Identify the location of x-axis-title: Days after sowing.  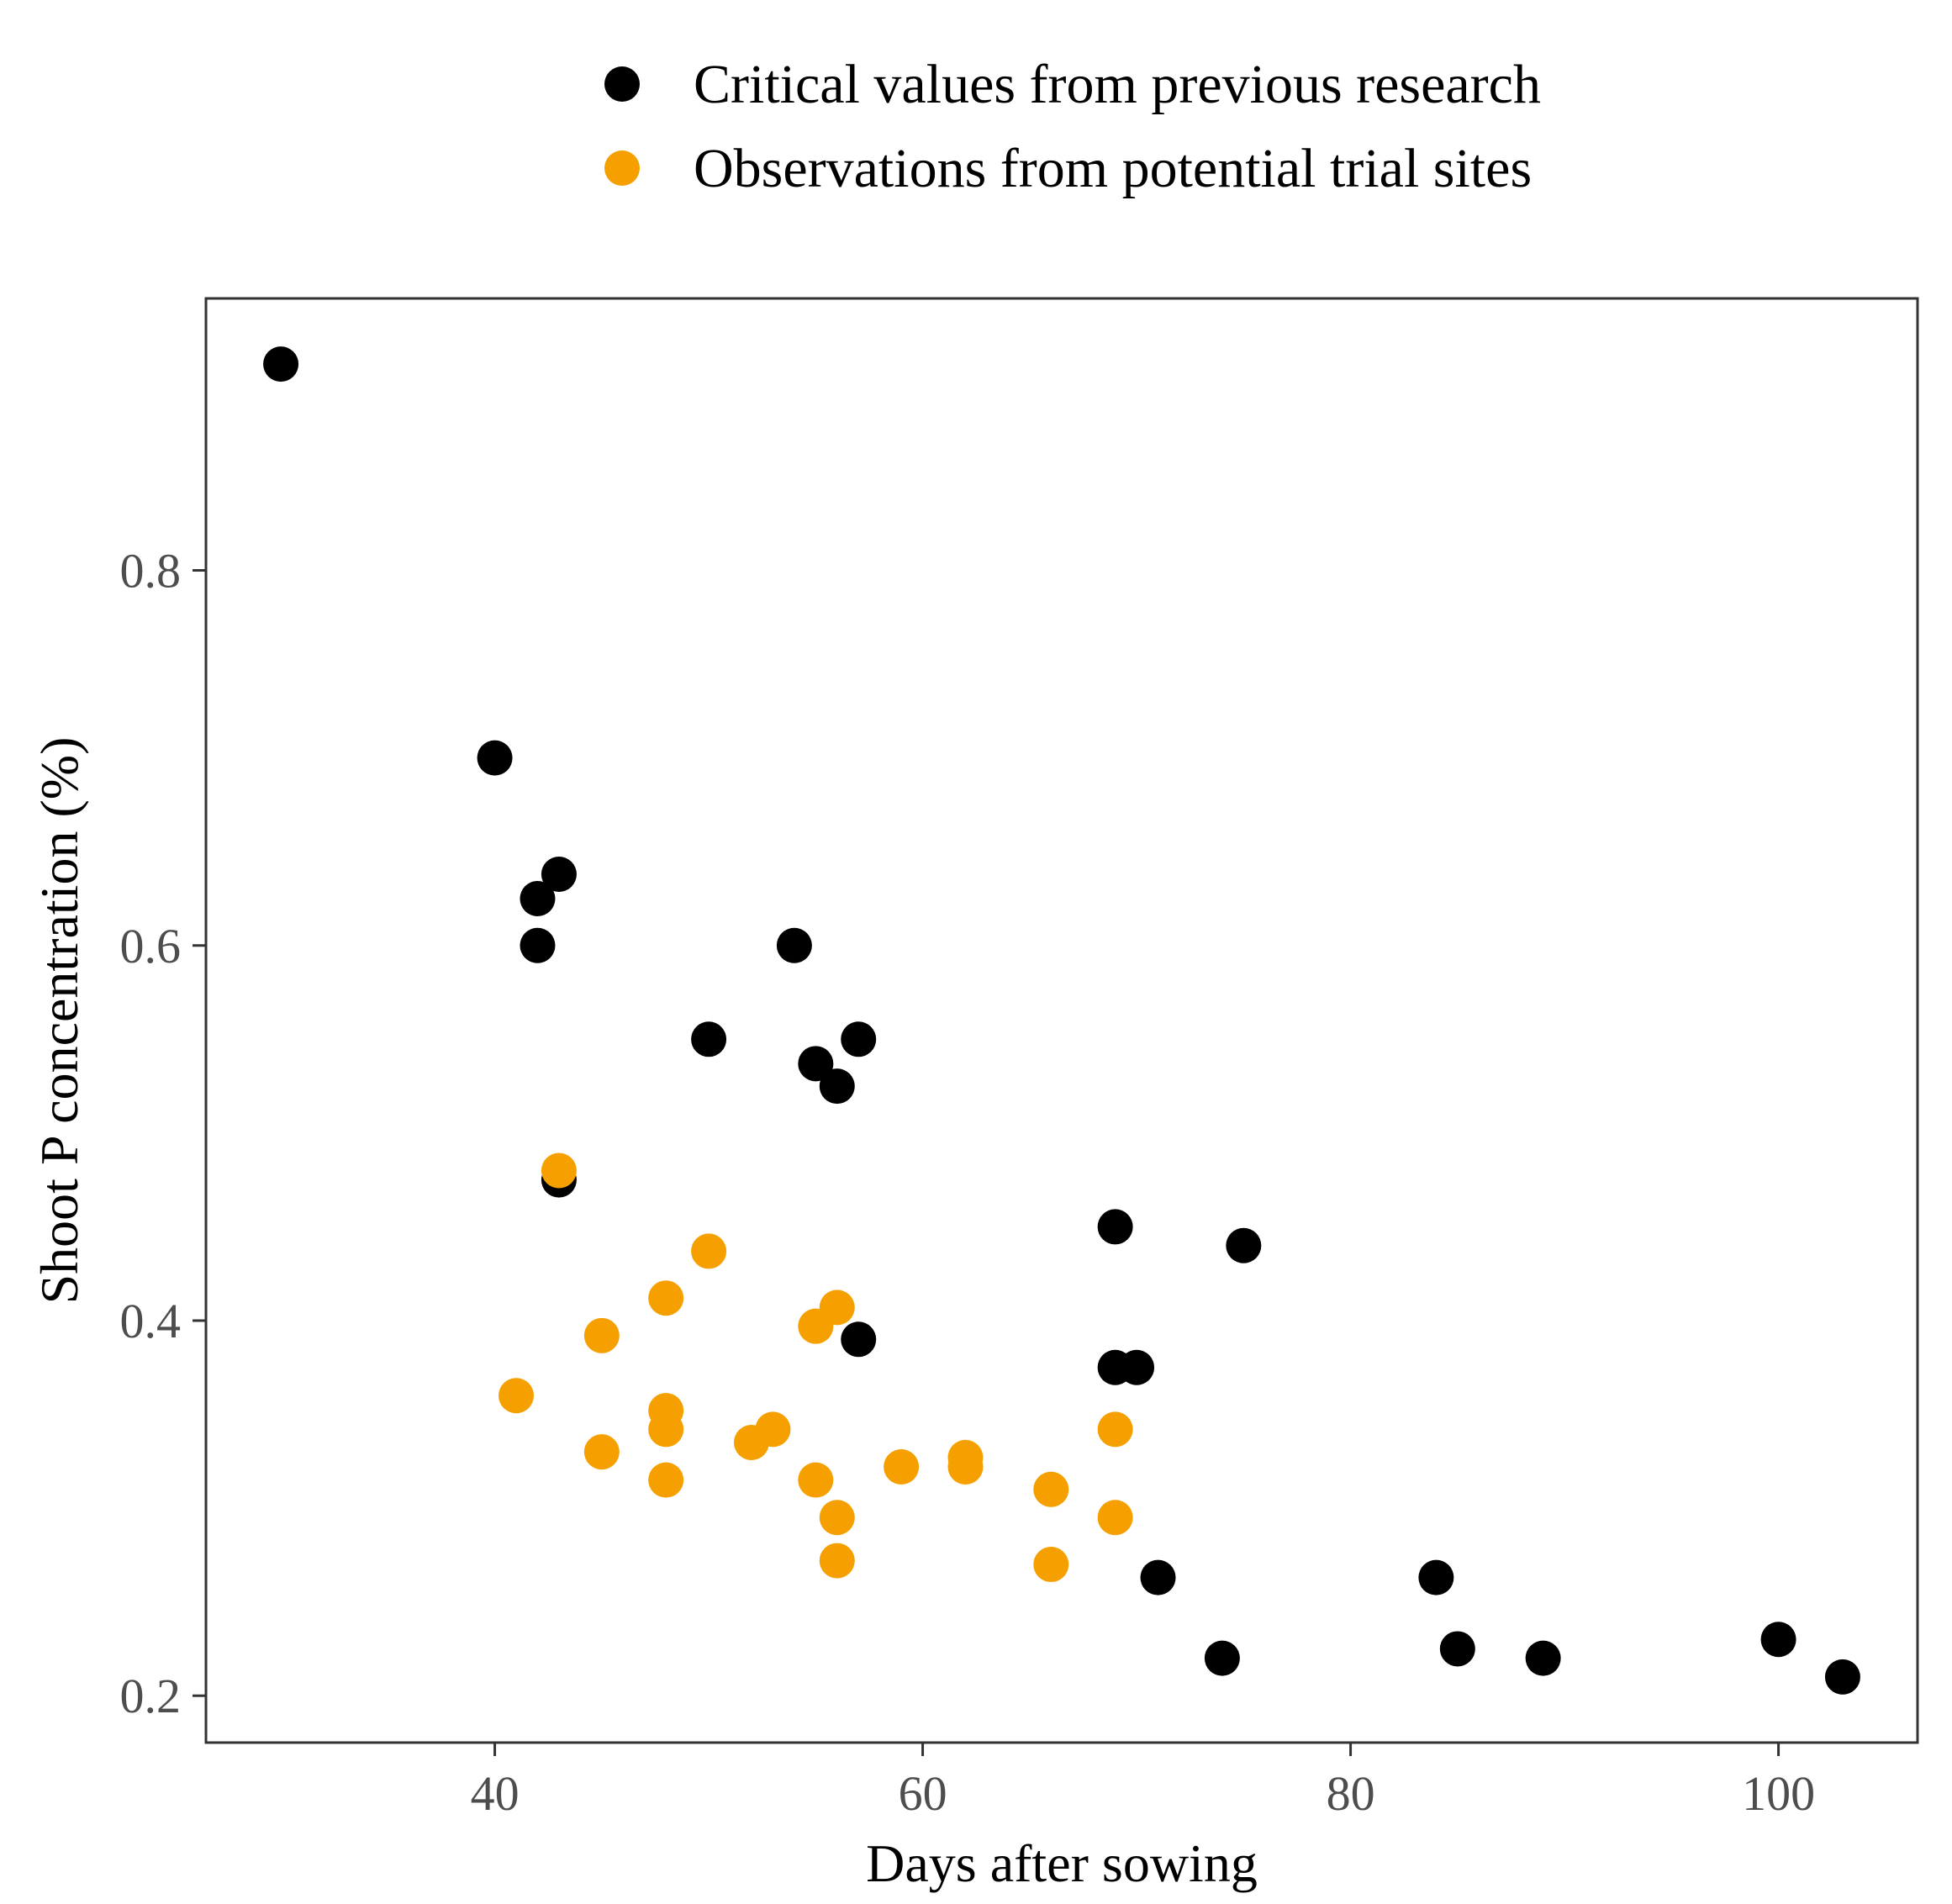
(1062, 1863).